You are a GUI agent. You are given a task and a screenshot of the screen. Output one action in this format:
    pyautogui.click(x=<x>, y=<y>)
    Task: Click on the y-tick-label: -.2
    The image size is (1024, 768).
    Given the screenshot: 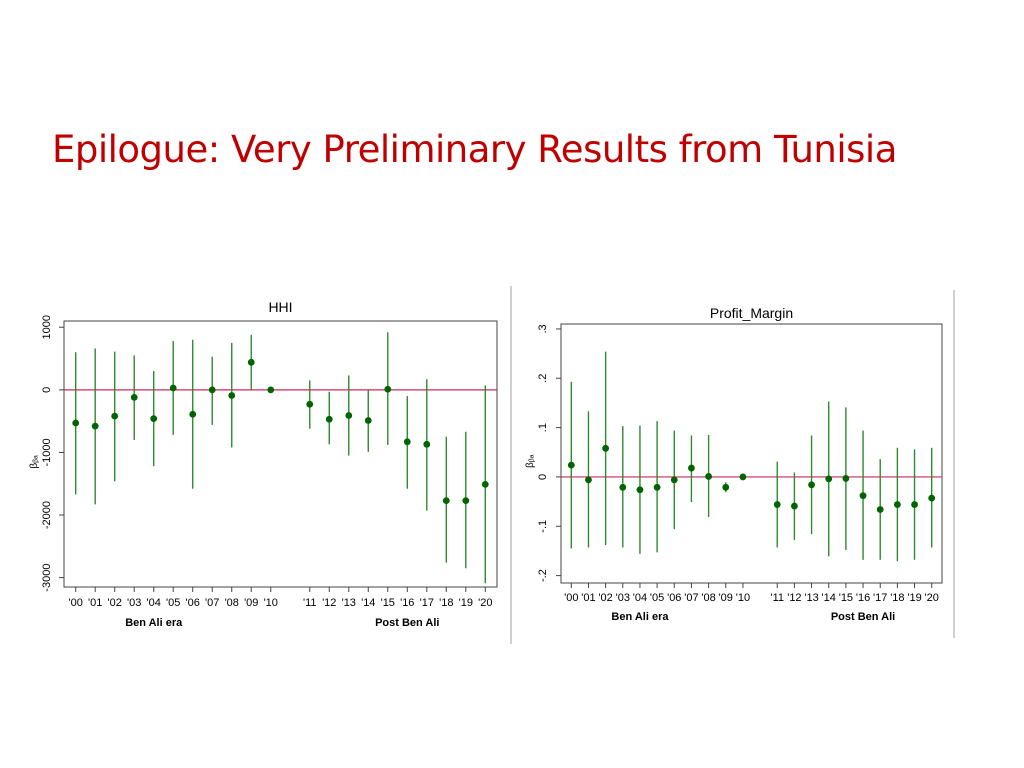 What is the action you would take?
    pyautogui.click(x=543, y=575)
    